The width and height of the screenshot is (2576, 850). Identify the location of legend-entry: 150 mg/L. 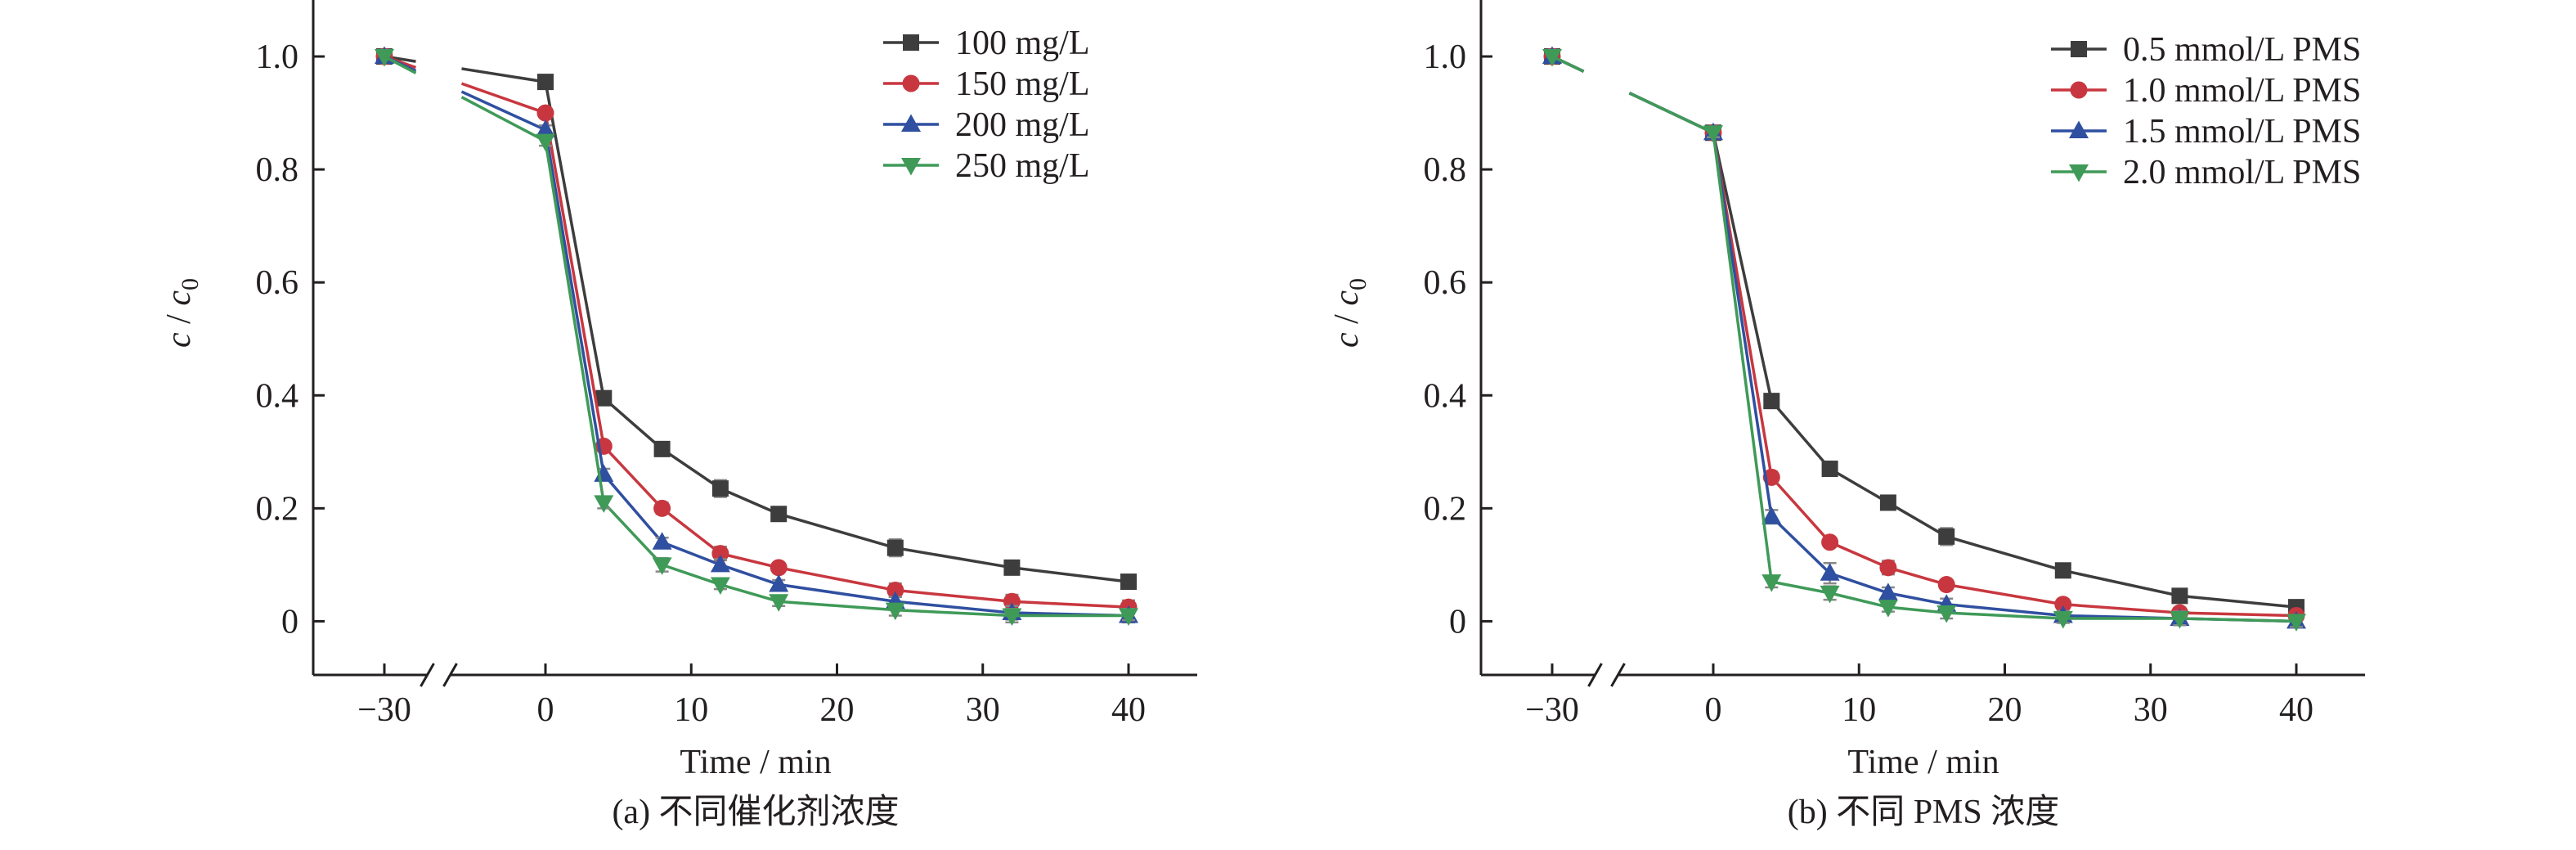
(987, 84).